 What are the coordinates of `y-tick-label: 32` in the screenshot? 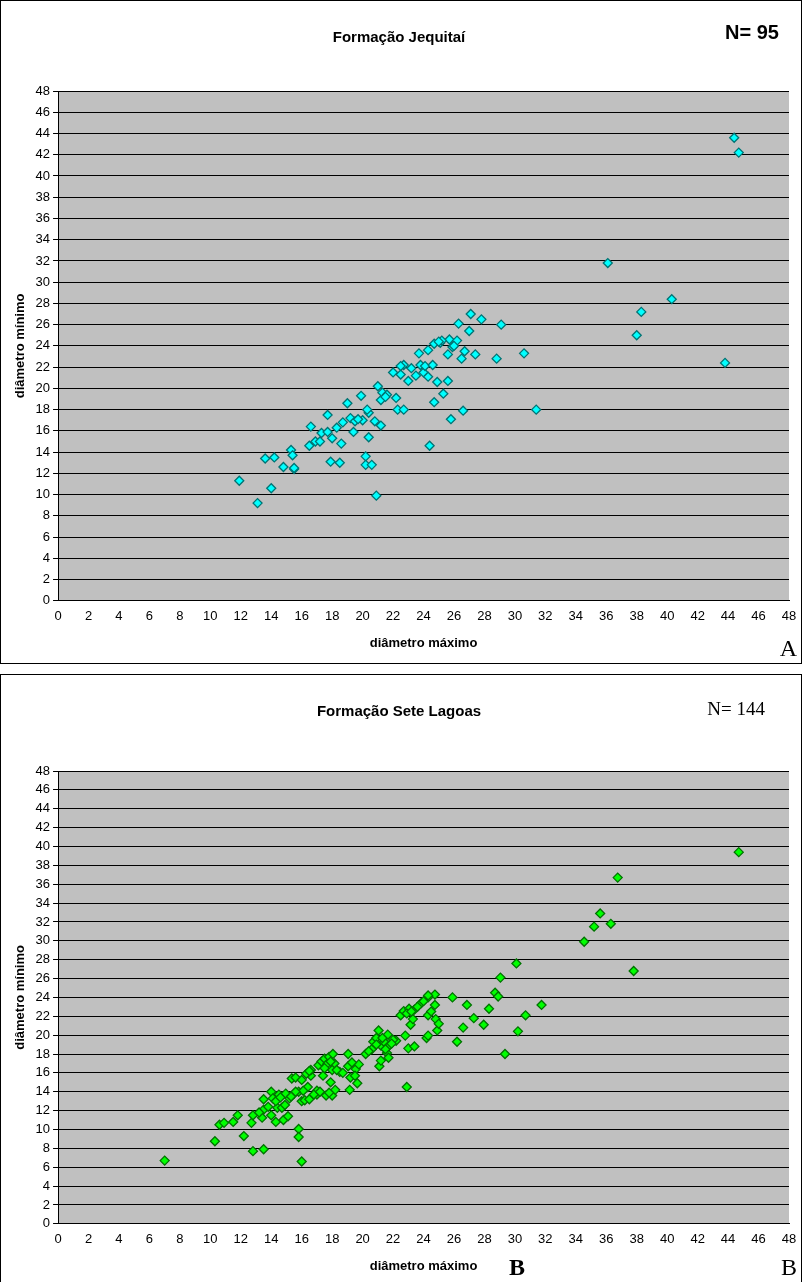 It's located at (43, 260).